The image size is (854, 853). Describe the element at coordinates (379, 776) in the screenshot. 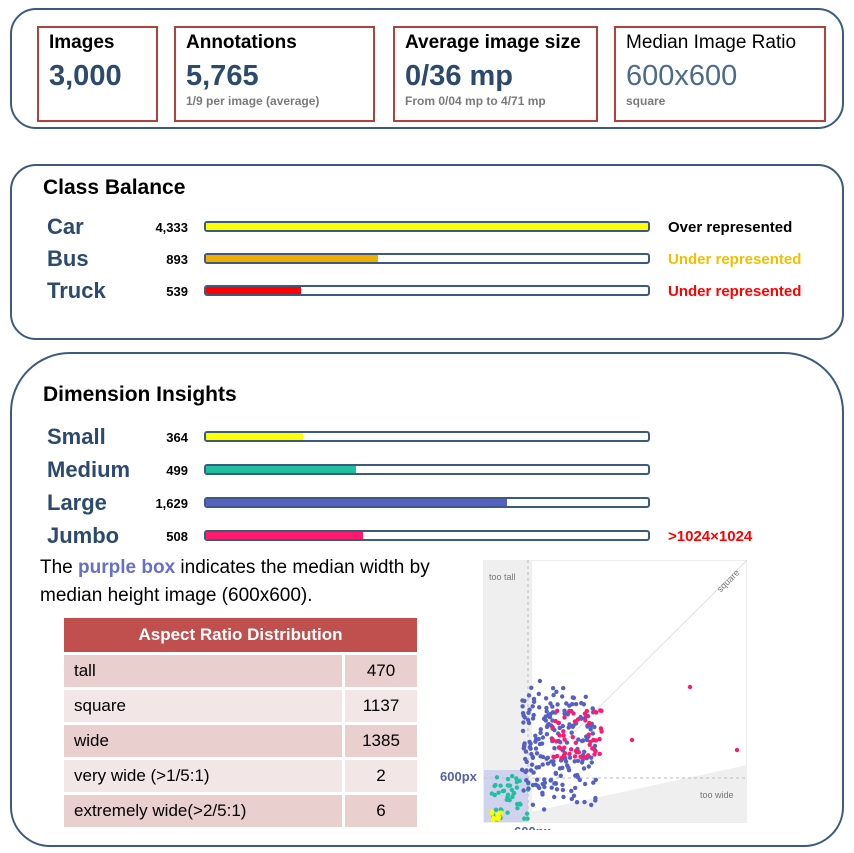

I see `aspect-value: 2` at that location.